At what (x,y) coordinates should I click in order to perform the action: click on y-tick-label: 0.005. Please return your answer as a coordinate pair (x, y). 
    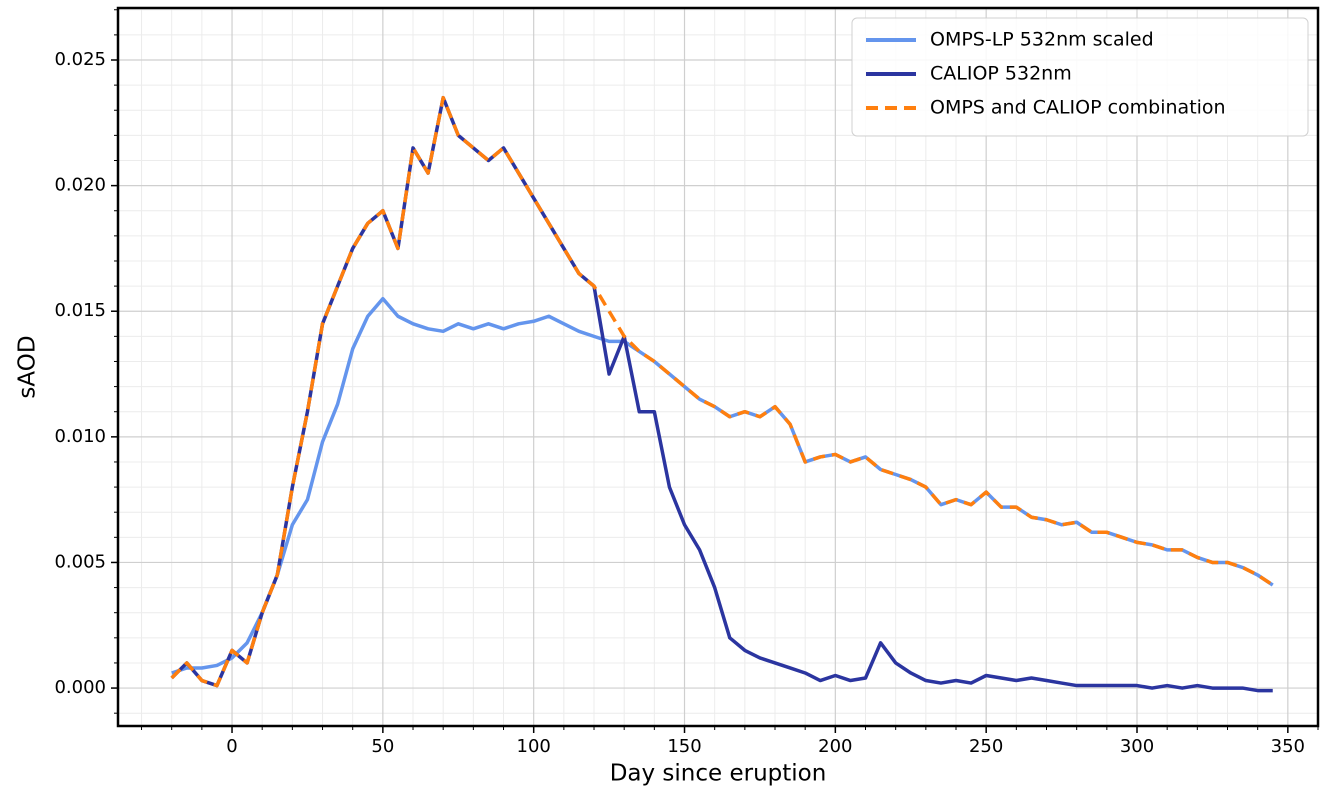
    Looking at the image, I should click on (80, 561).